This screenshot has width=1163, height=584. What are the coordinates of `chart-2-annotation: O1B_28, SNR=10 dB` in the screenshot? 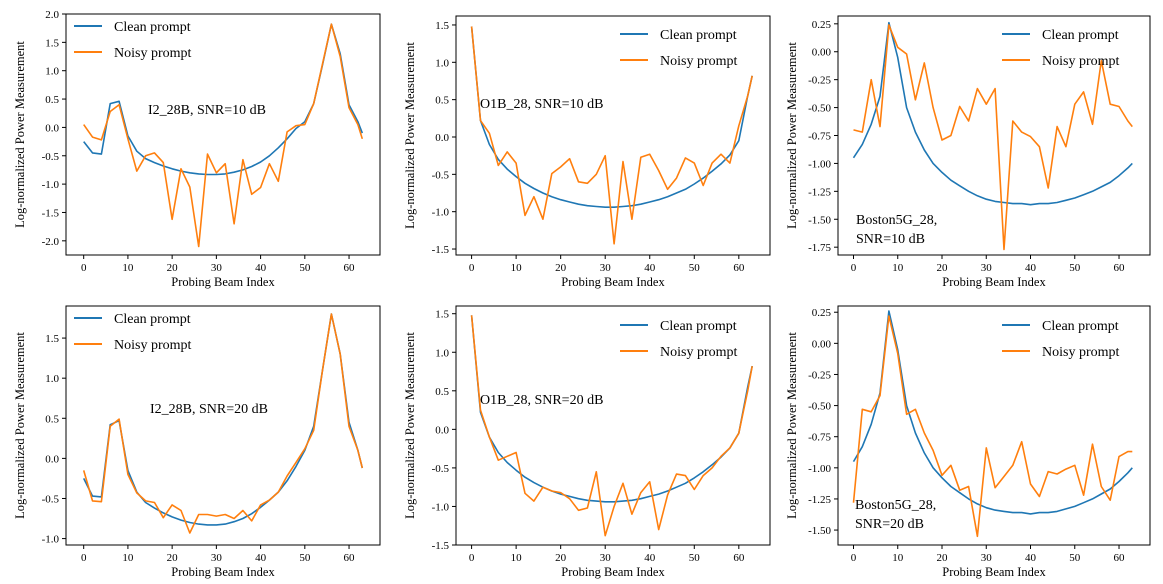 It's located at (541, 104).